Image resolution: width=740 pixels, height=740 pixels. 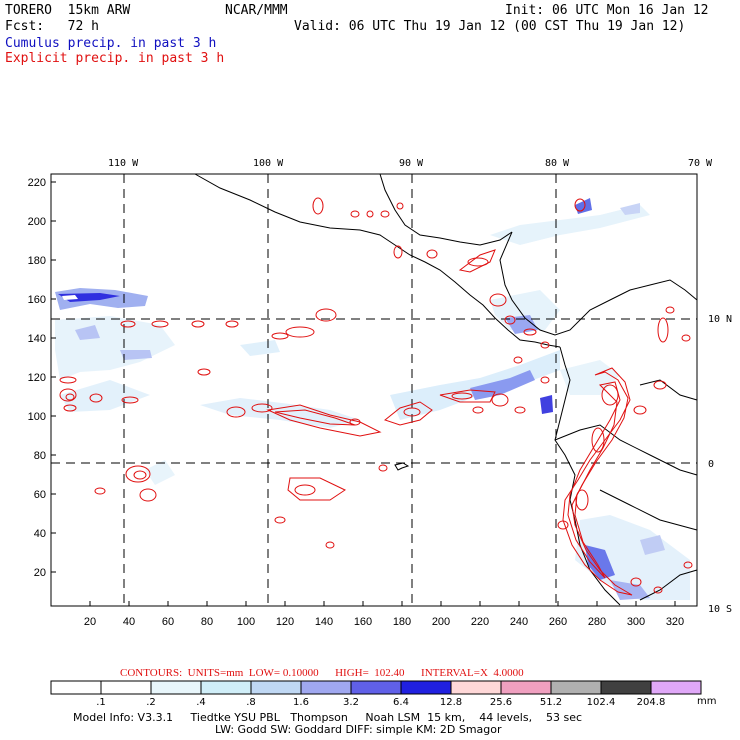 What do you see at coordinates (268, 163) in the screenshot?
I see `lon-label-100w: 100 W` at bounding box center [268, 163].